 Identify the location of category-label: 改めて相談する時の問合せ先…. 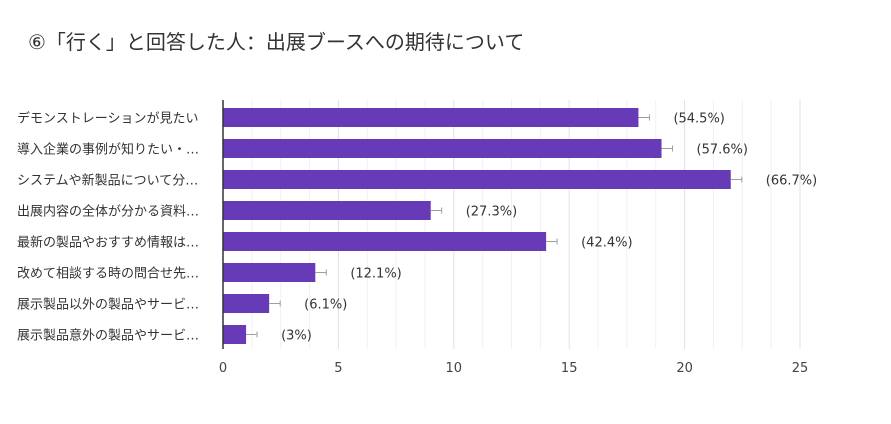
(108, 274).